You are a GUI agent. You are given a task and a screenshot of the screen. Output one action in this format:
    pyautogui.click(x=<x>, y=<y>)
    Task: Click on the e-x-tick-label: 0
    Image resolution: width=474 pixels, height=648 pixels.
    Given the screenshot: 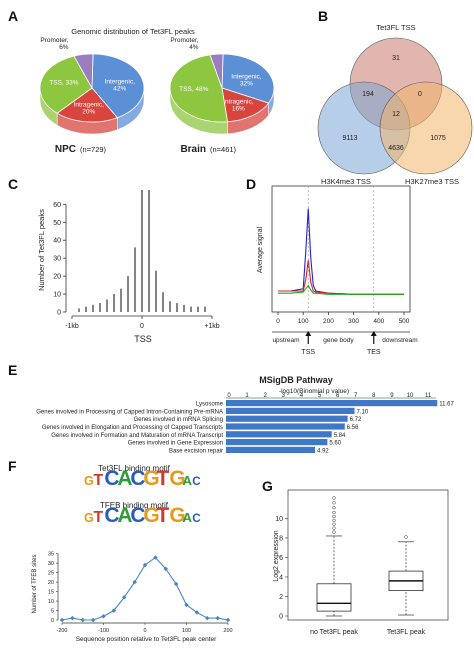 What is the action you would take?
    pyautogui.click(x=229, y=396)
    